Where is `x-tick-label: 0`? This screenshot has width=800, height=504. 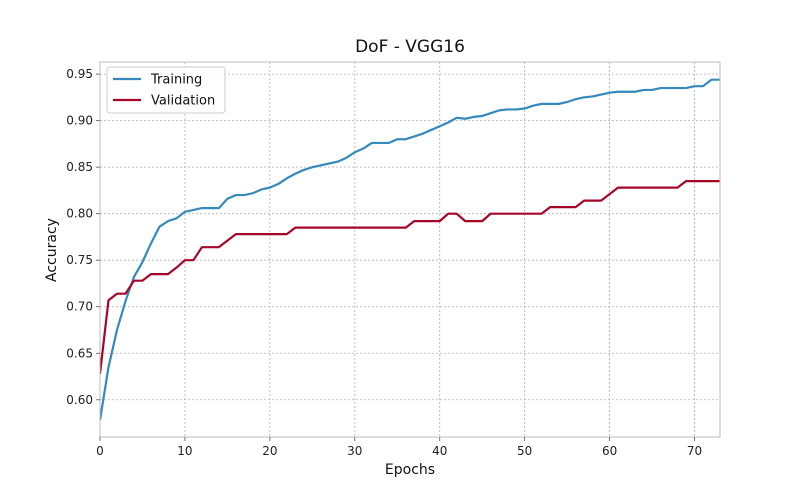 x-tick-label: 0 is located at coordinates (100, 451).